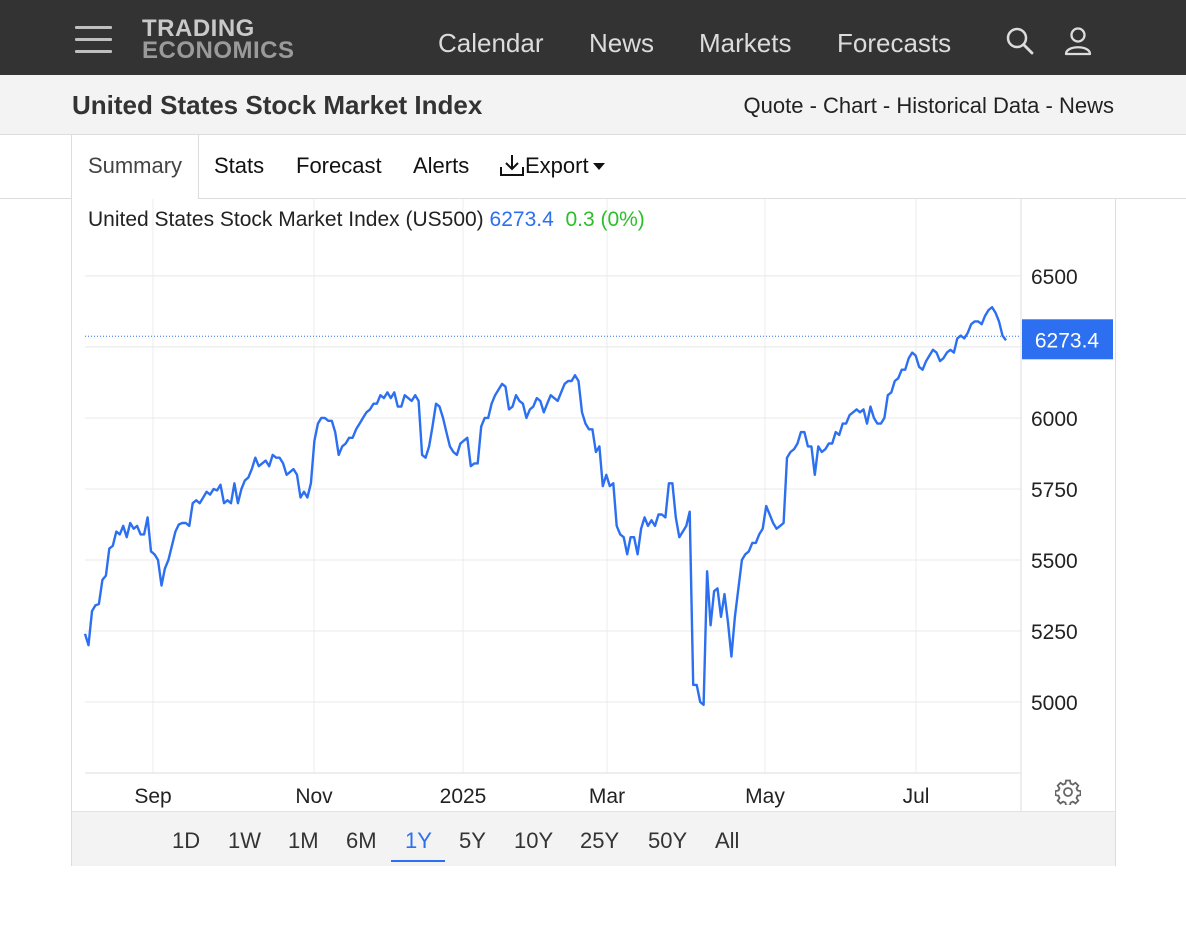  Describe the element at coordinates (773, 105) in the screenshot. I see `link-quote: Quote` at that location.